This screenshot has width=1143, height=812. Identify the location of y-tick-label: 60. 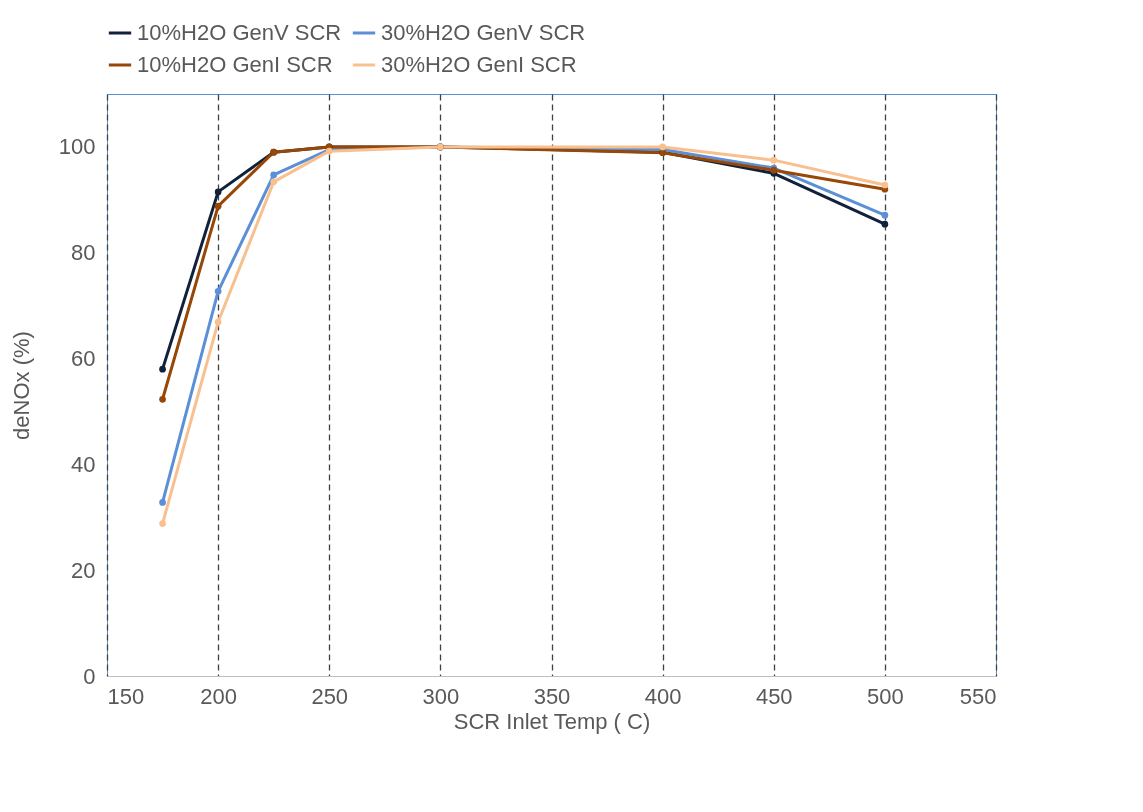
(83, 359).